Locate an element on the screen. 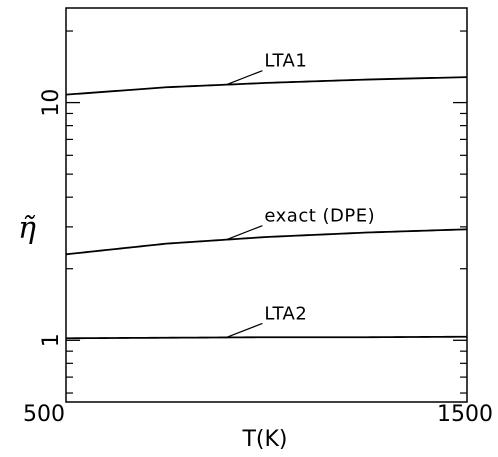 The height and width of the screenshot is (457, 498). y-tick-label: 1 is located at coordinates (51, 340).